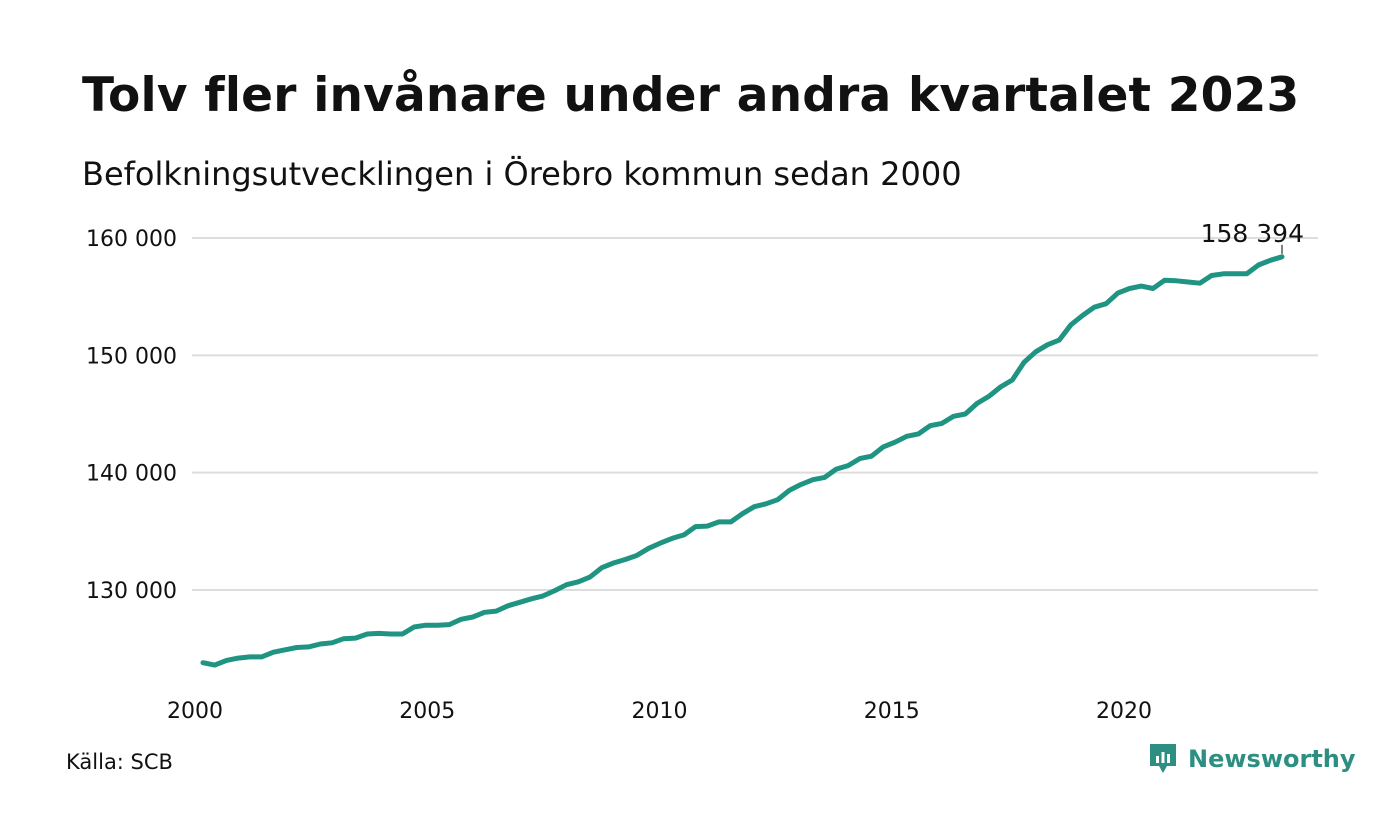  Describe the element at coordinates (427, 711) in the screenshot. I see `x-tick-label: 2005` at that location.